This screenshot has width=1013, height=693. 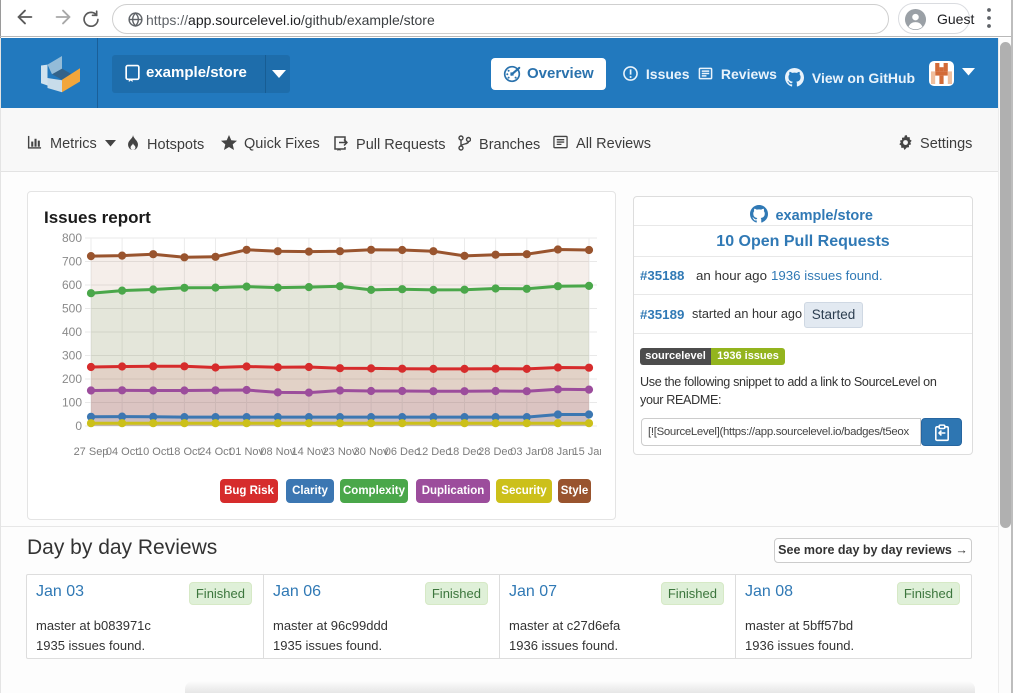 What do you see at coordinates (246, 452) in the screenshot?
I see `svg-text: 01 Nov` at bounding box center [246, 452].